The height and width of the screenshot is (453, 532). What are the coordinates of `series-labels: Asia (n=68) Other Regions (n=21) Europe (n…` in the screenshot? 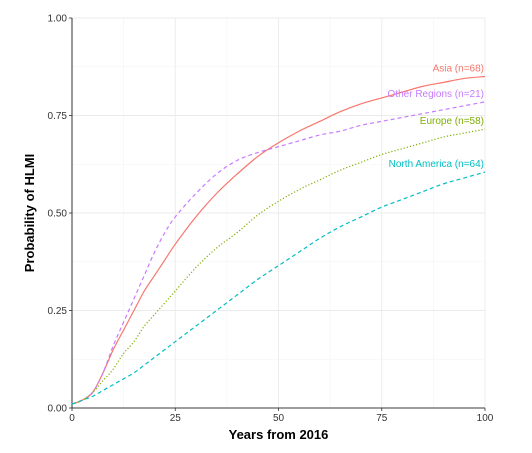 It's located at (436, 117).